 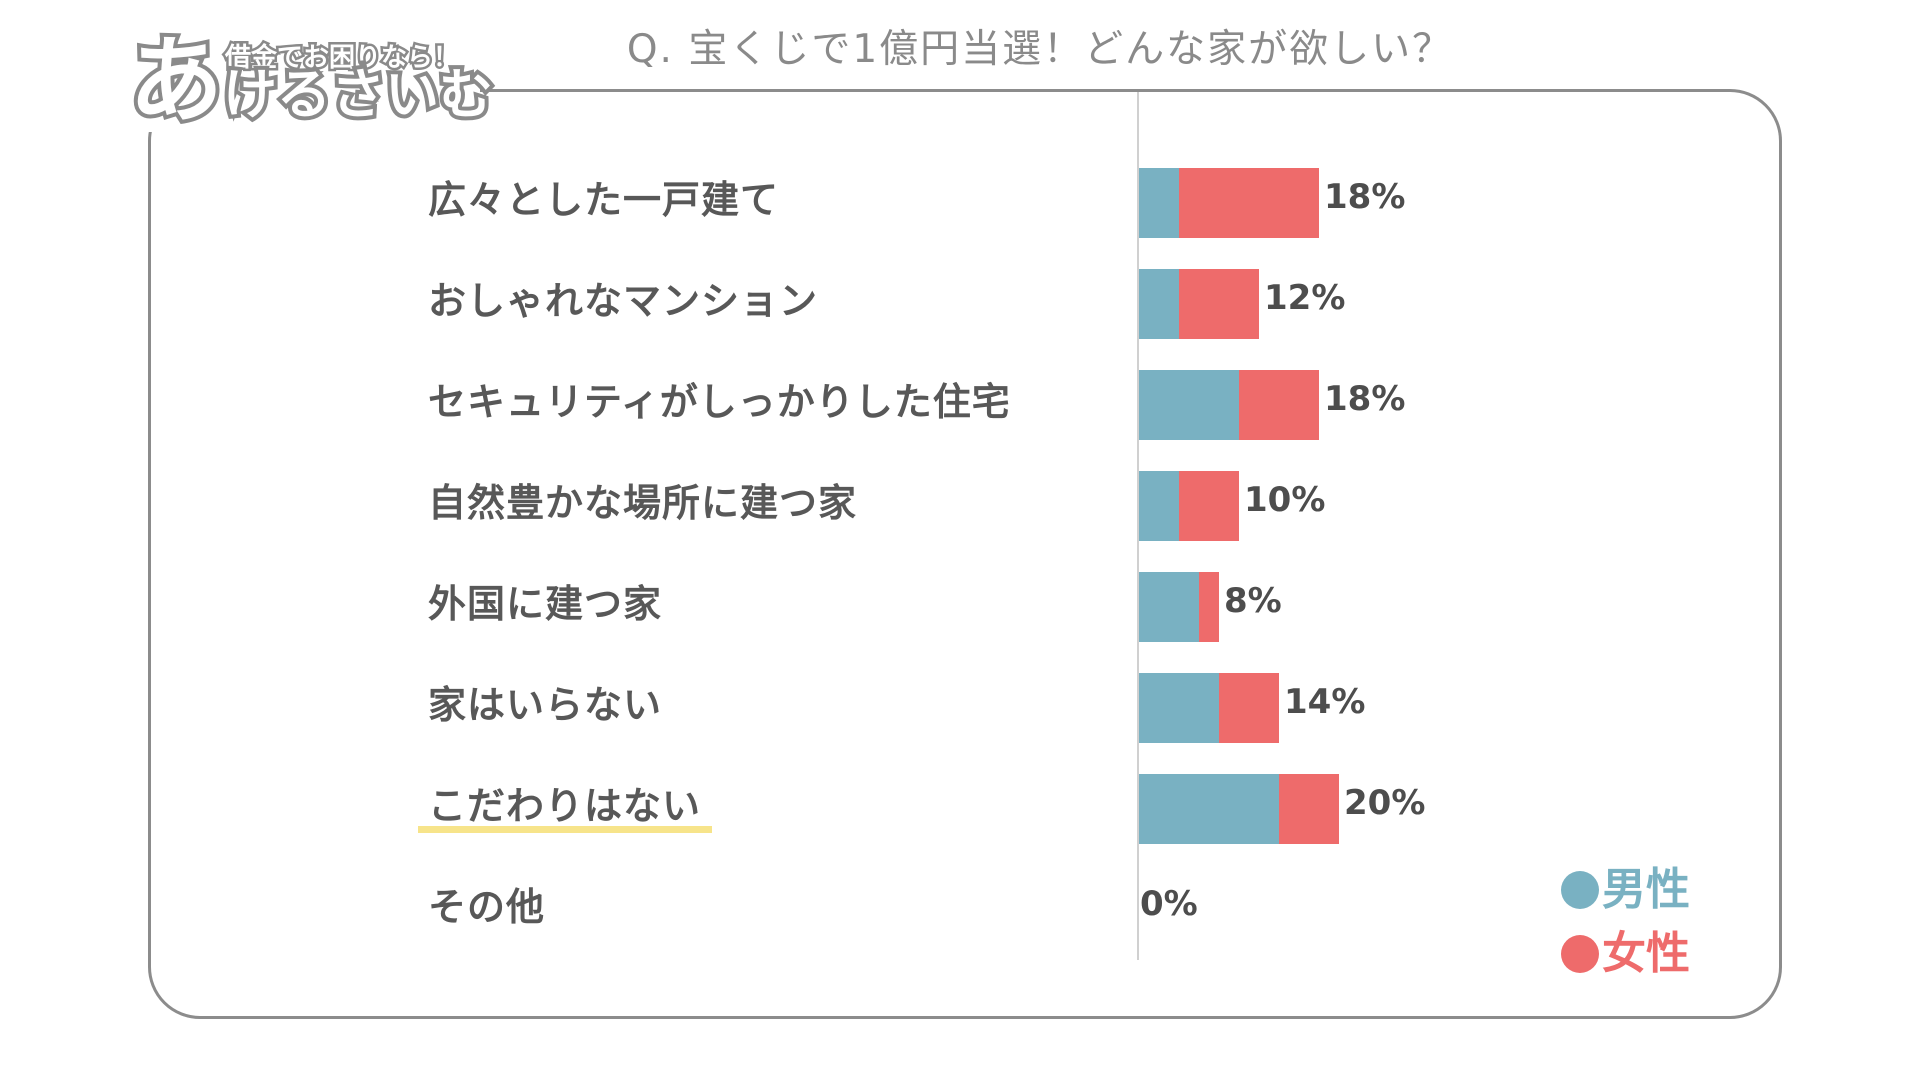 What do you see at coordinates (341, 58) in the screenshot?
I see `logo-tagline: 借金でお困りなら！` at bounding box center [341, 58].